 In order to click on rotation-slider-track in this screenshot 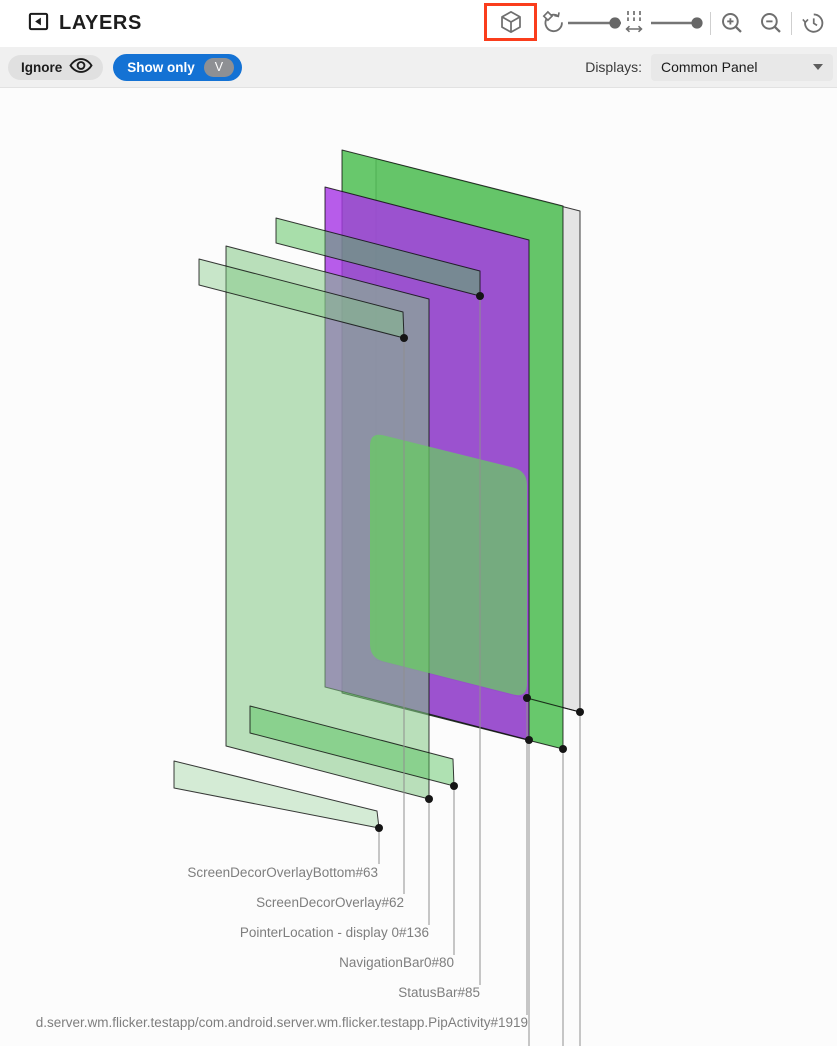, I will do `click(594, 23)`.